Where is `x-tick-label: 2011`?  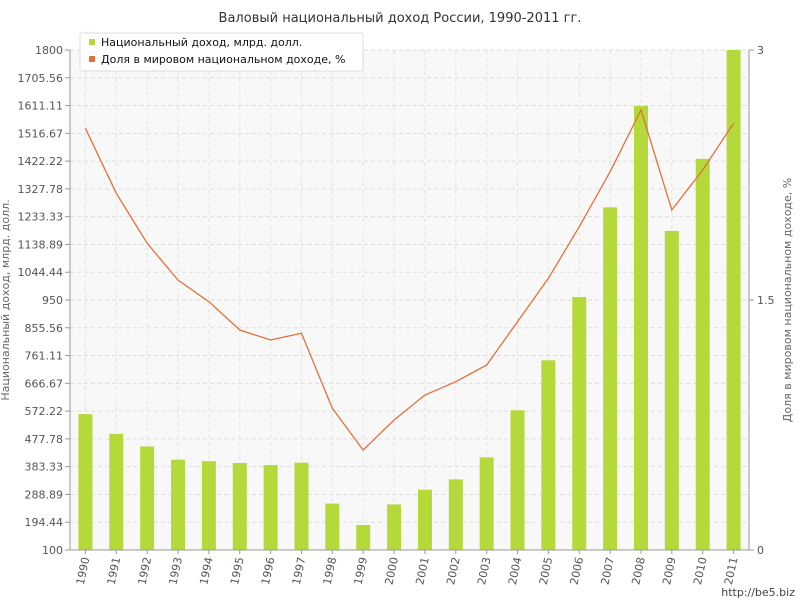 x-tick-label: 2011 is located at coordinates (731, 571).